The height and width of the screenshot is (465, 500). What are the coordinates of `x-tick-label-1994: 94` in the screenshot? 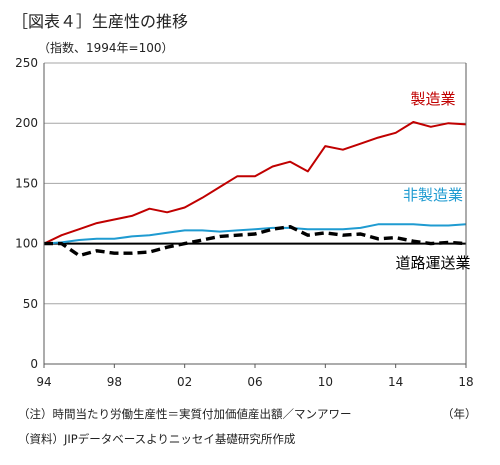 It's located at (43, 382).